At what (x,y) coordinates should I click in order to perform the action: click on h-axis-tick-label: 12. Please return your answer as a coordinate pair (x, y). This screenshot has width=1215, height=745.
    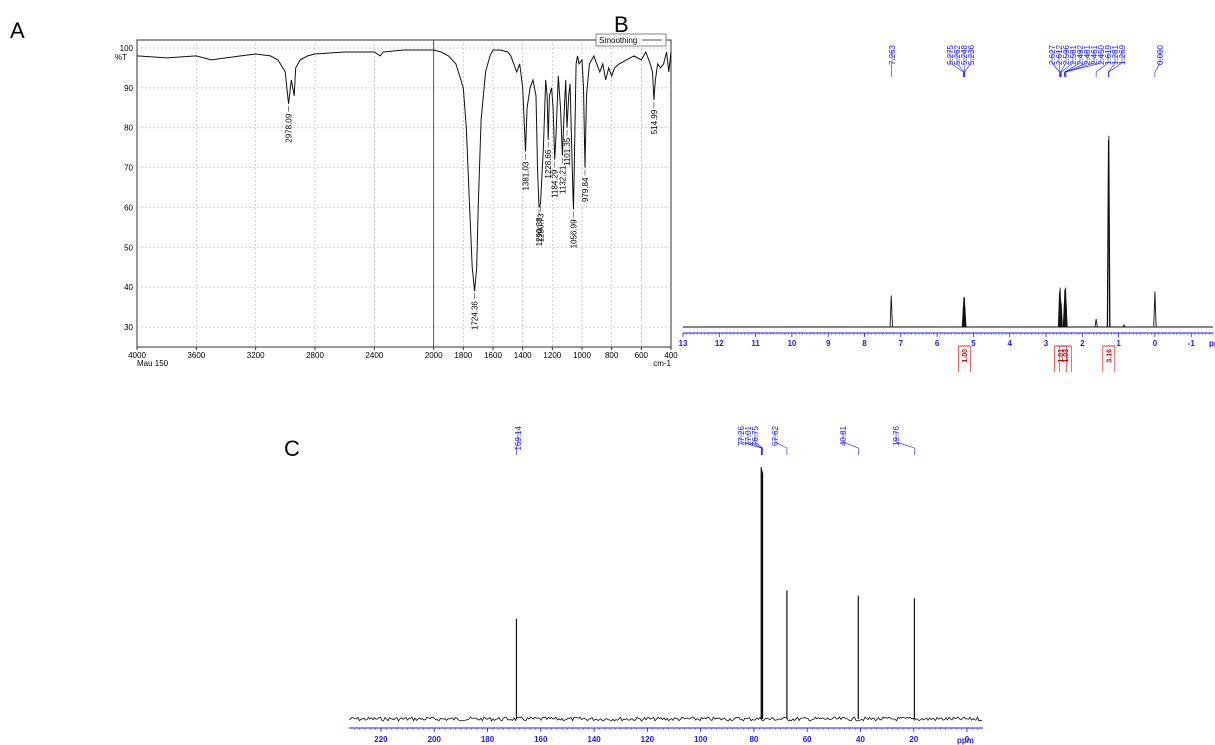
    Looking at the image, I should click on (719, 343).